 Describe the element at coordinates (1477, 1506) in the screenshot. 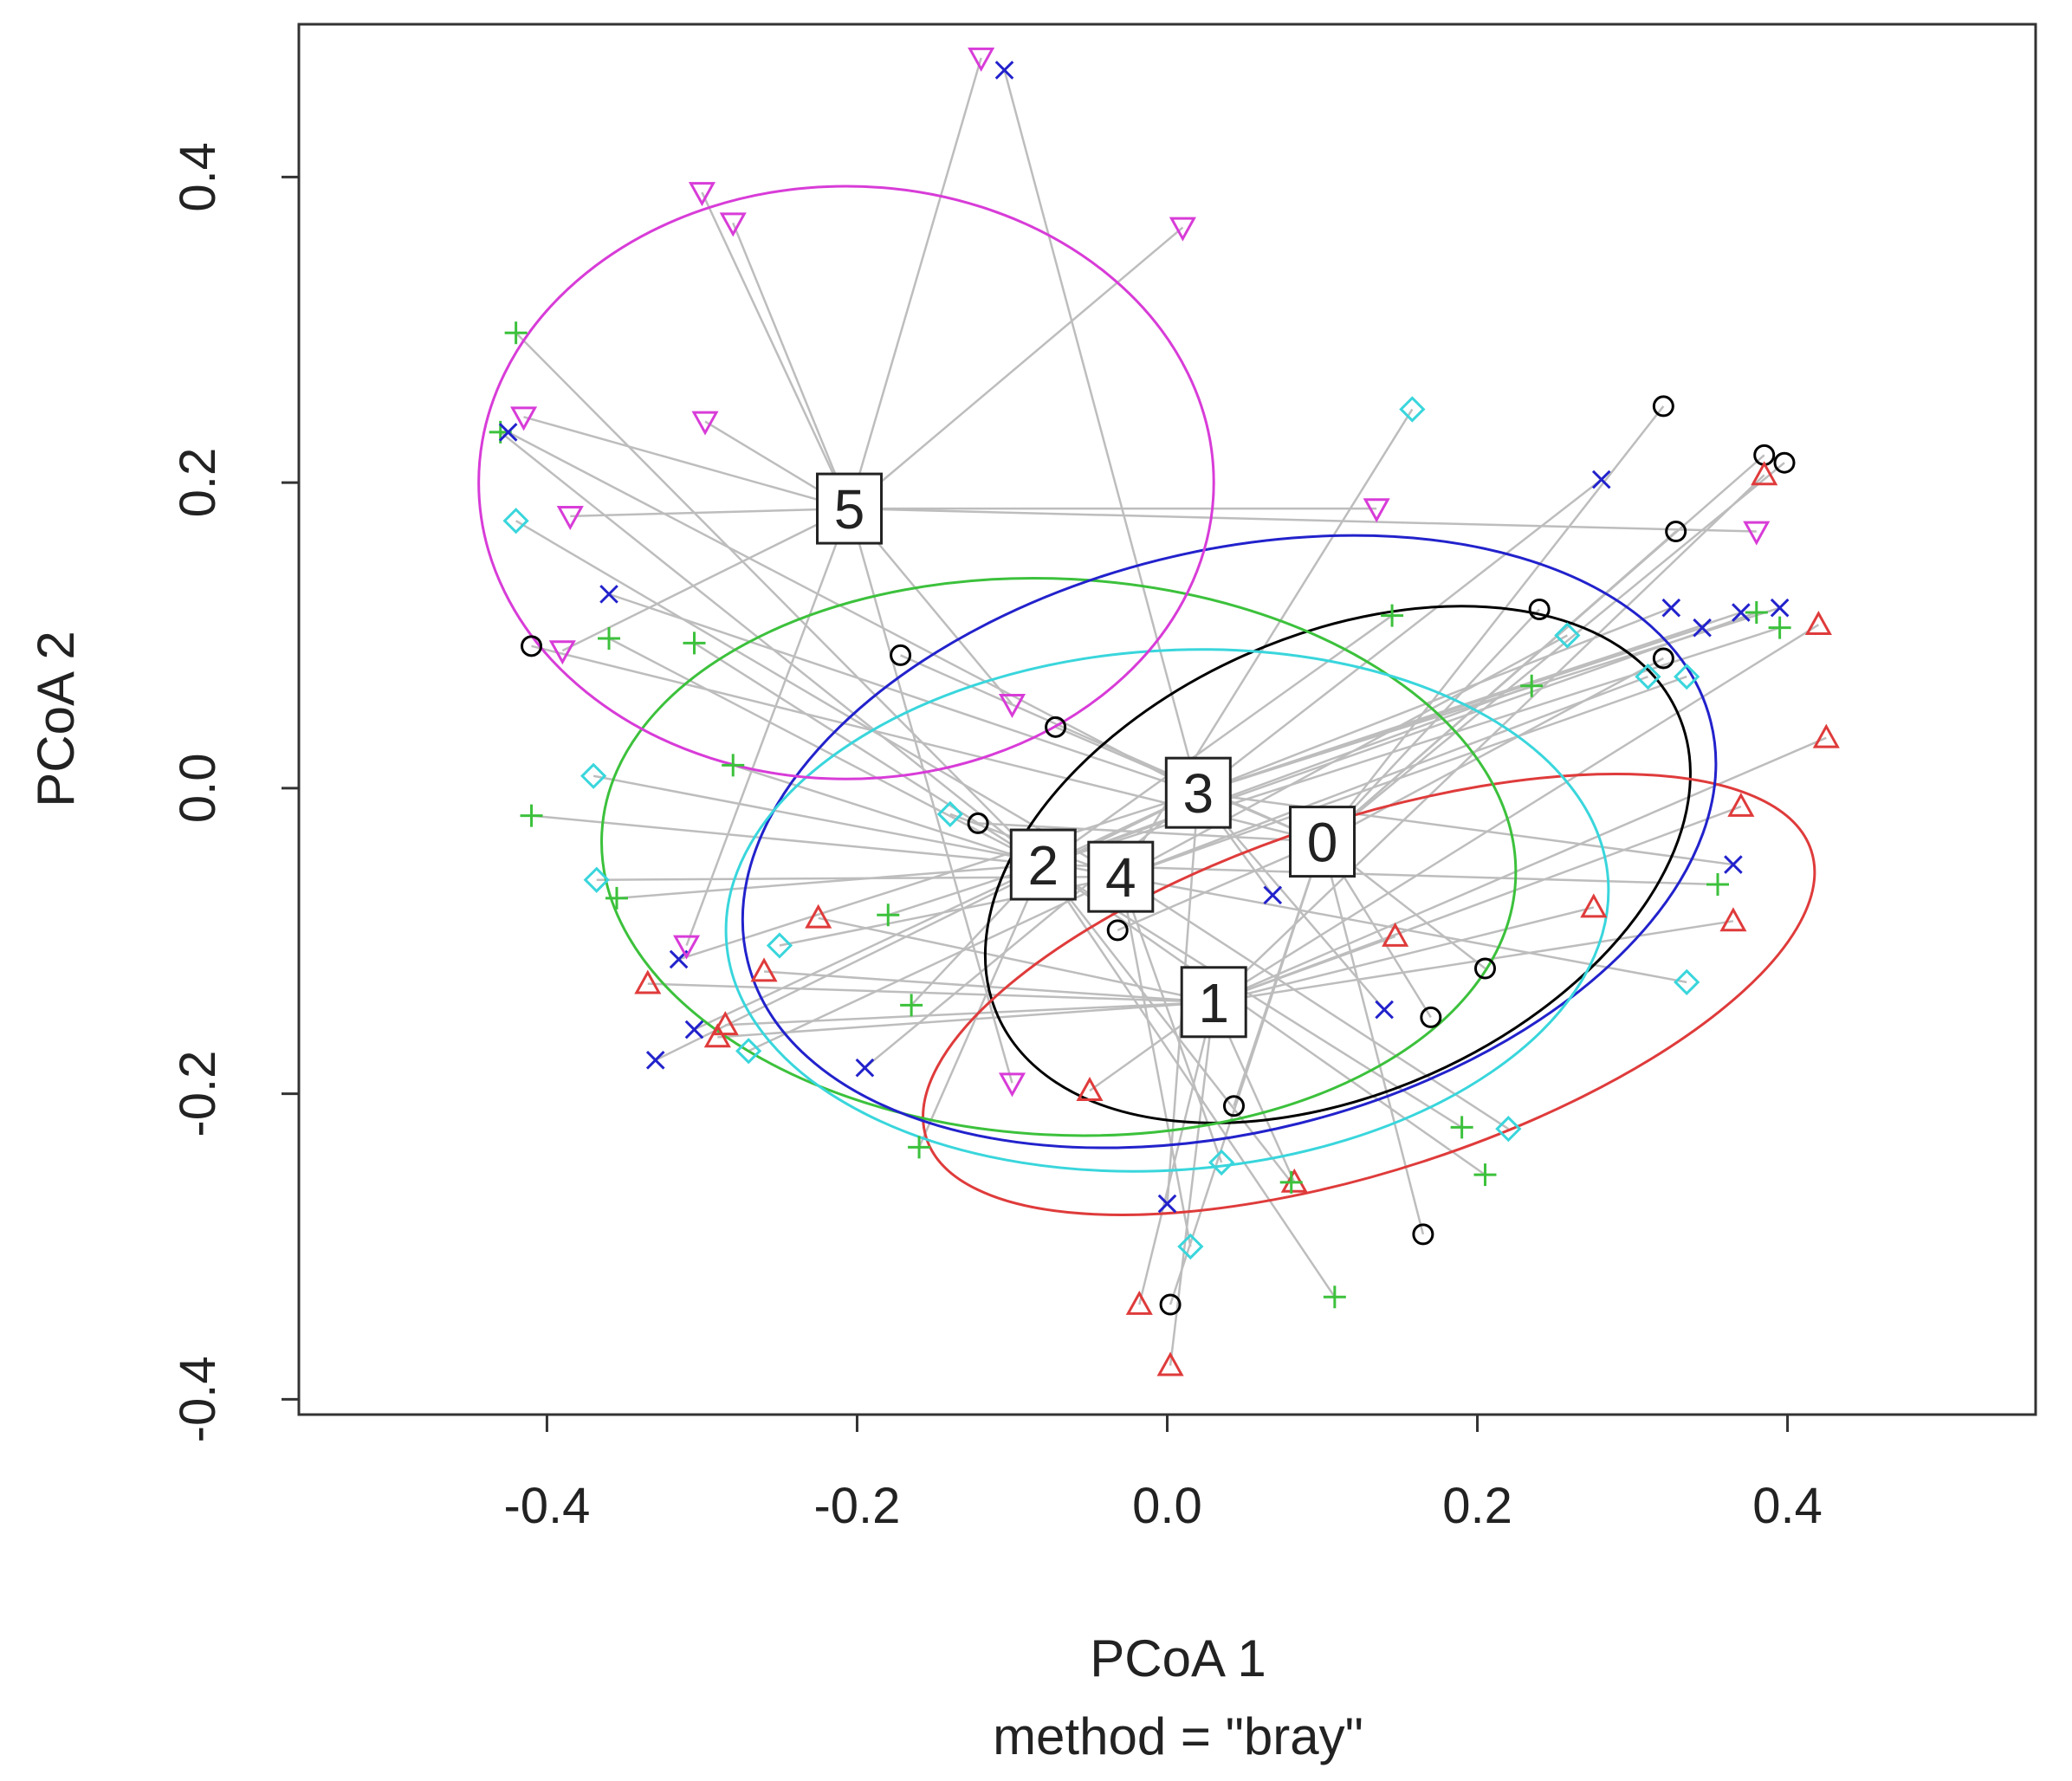

I see `x-tick-label: 0.2` at that location.